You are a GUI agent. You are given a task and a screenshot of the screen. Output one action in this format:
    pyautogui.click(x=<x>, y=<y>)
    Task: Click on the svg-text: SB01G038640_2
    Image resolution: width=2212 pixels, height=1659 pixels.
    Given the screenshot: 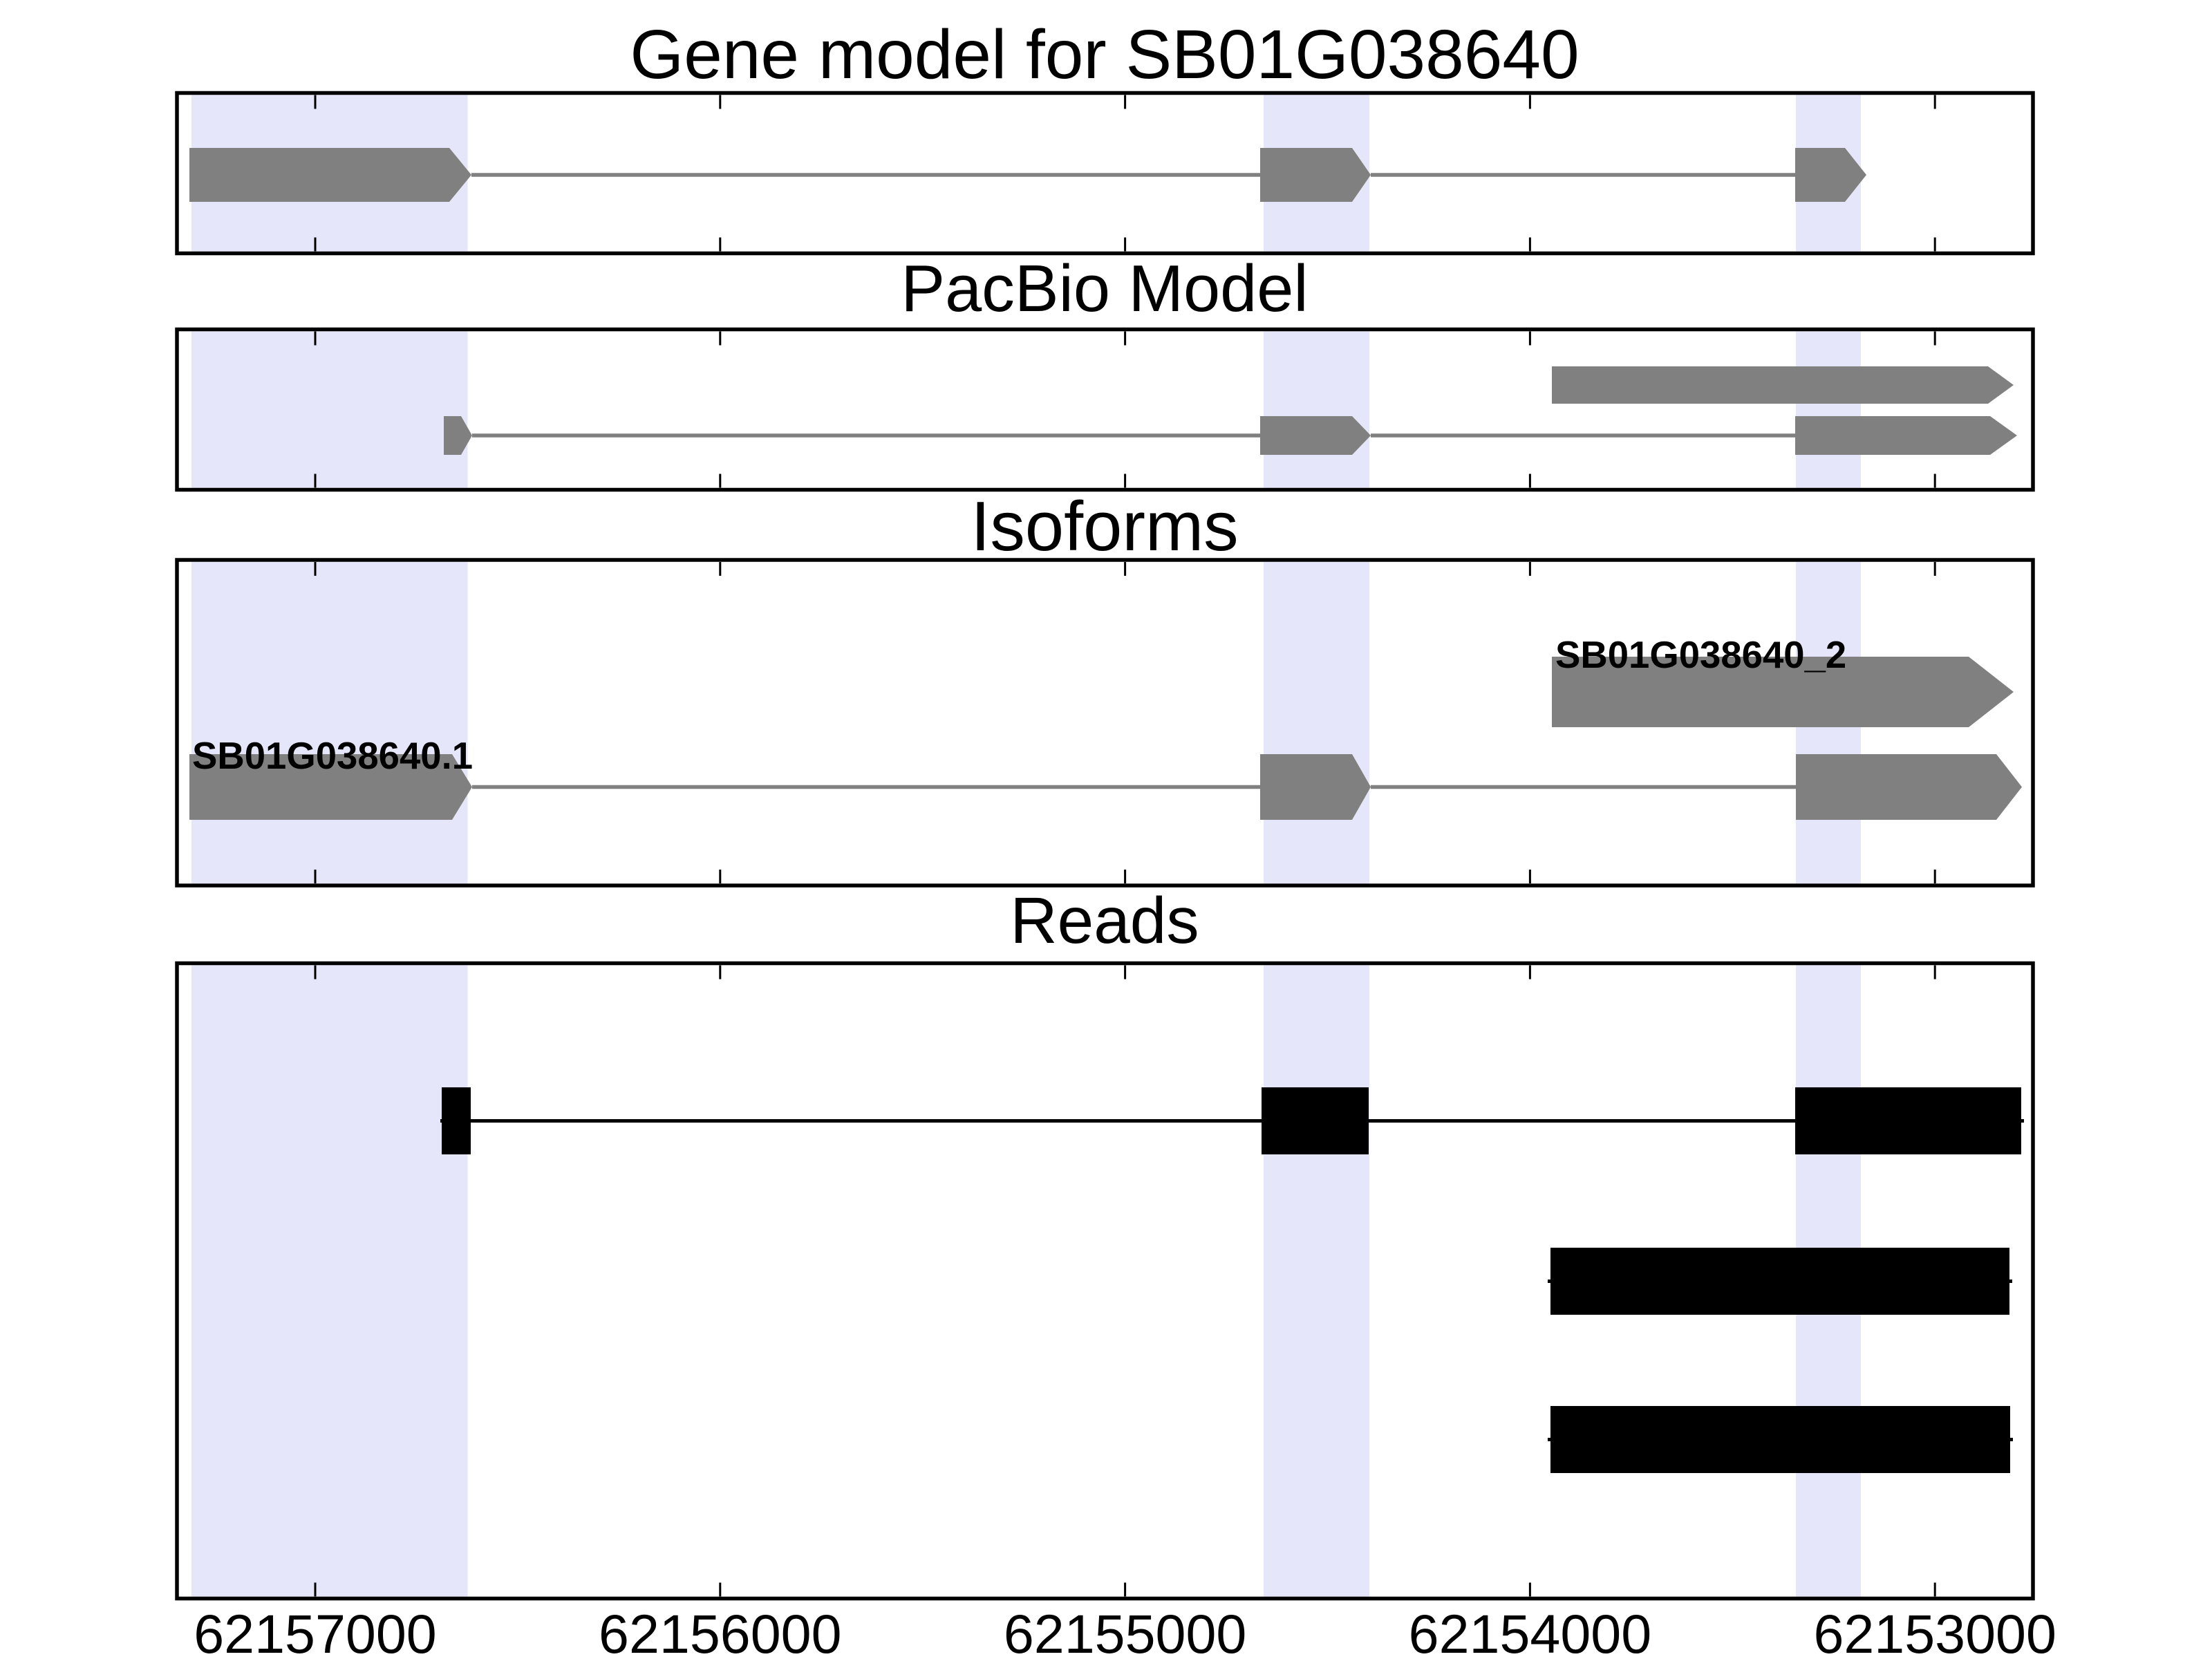 What is the action you would take?
    pyautogui.click(x=1700, y=655)
    